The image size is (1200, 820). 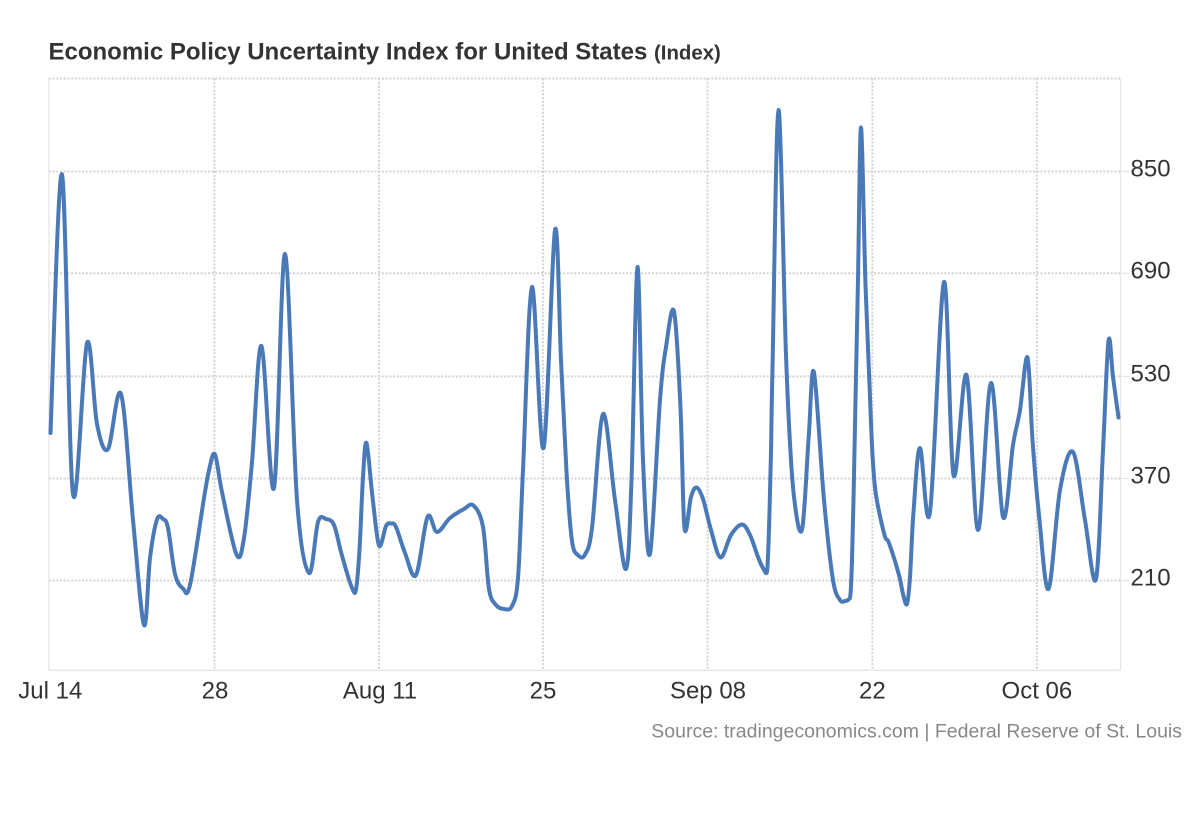 What do you see at coordinates (543, 691) in the screenshot?
I see `svg-text: 25` at bounding box center [543, 691].